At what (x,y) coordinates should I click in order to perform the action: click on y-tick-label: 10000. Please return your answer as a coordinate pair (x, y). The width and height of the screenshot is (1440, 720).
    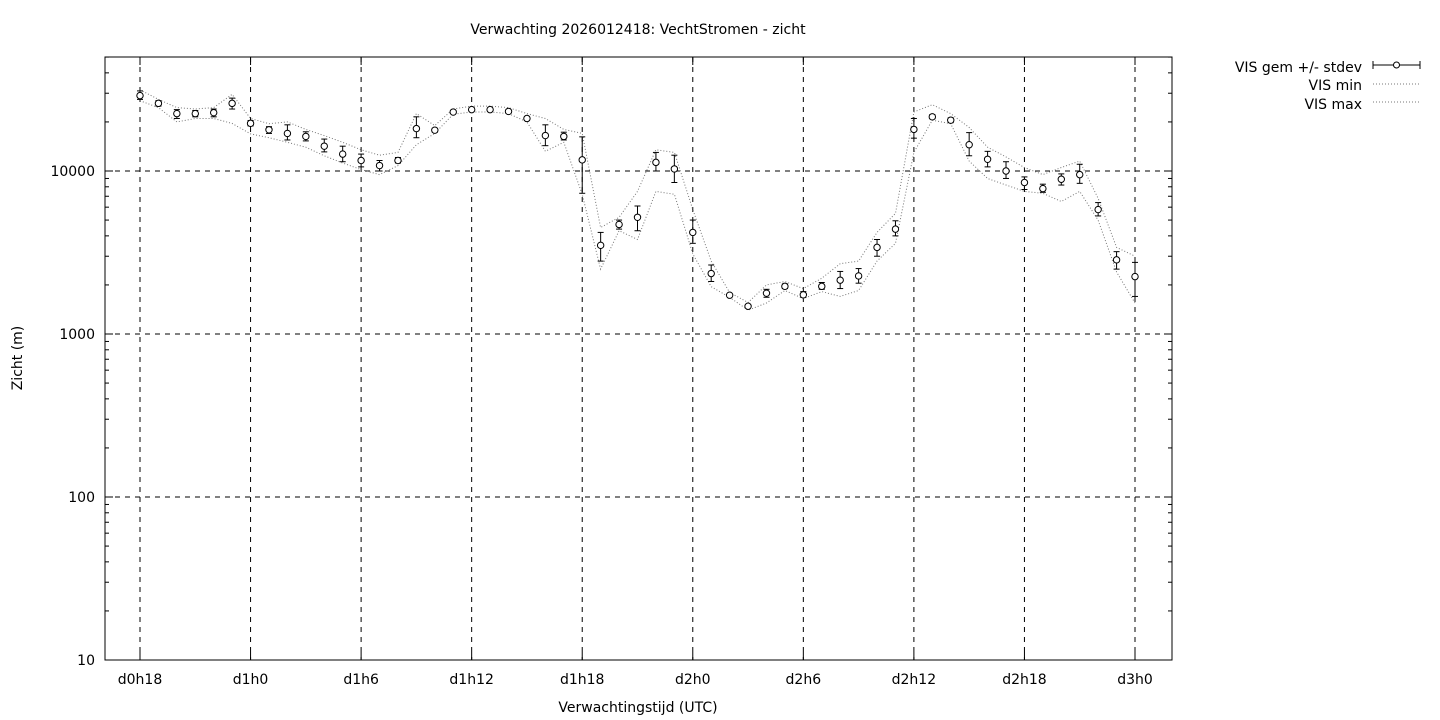
    Looking at the image, I should click on (72, 172).